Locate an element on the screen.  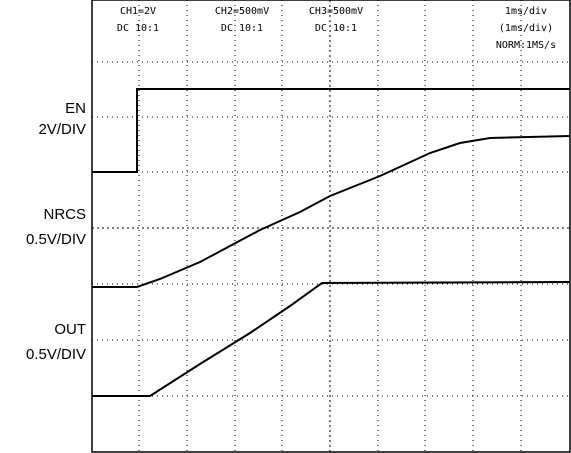
timebase-secondary: (1ms/div) is located at coordinates (526, 28).